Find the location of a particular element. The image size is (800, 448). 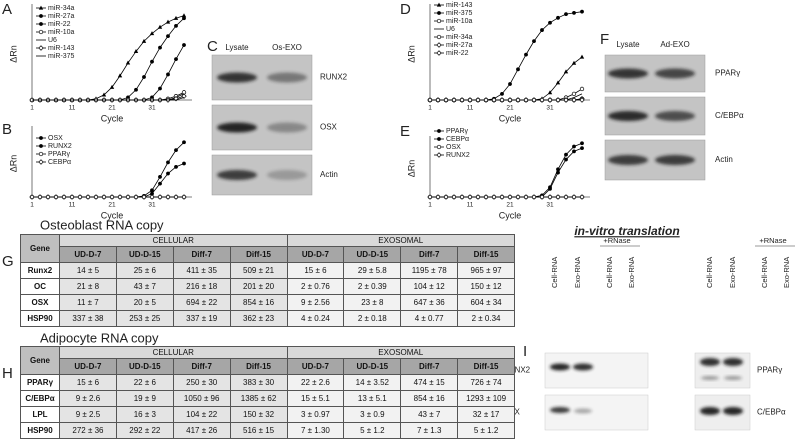

table-cell: 150 ± 12 is located at coordinates (486, 286).